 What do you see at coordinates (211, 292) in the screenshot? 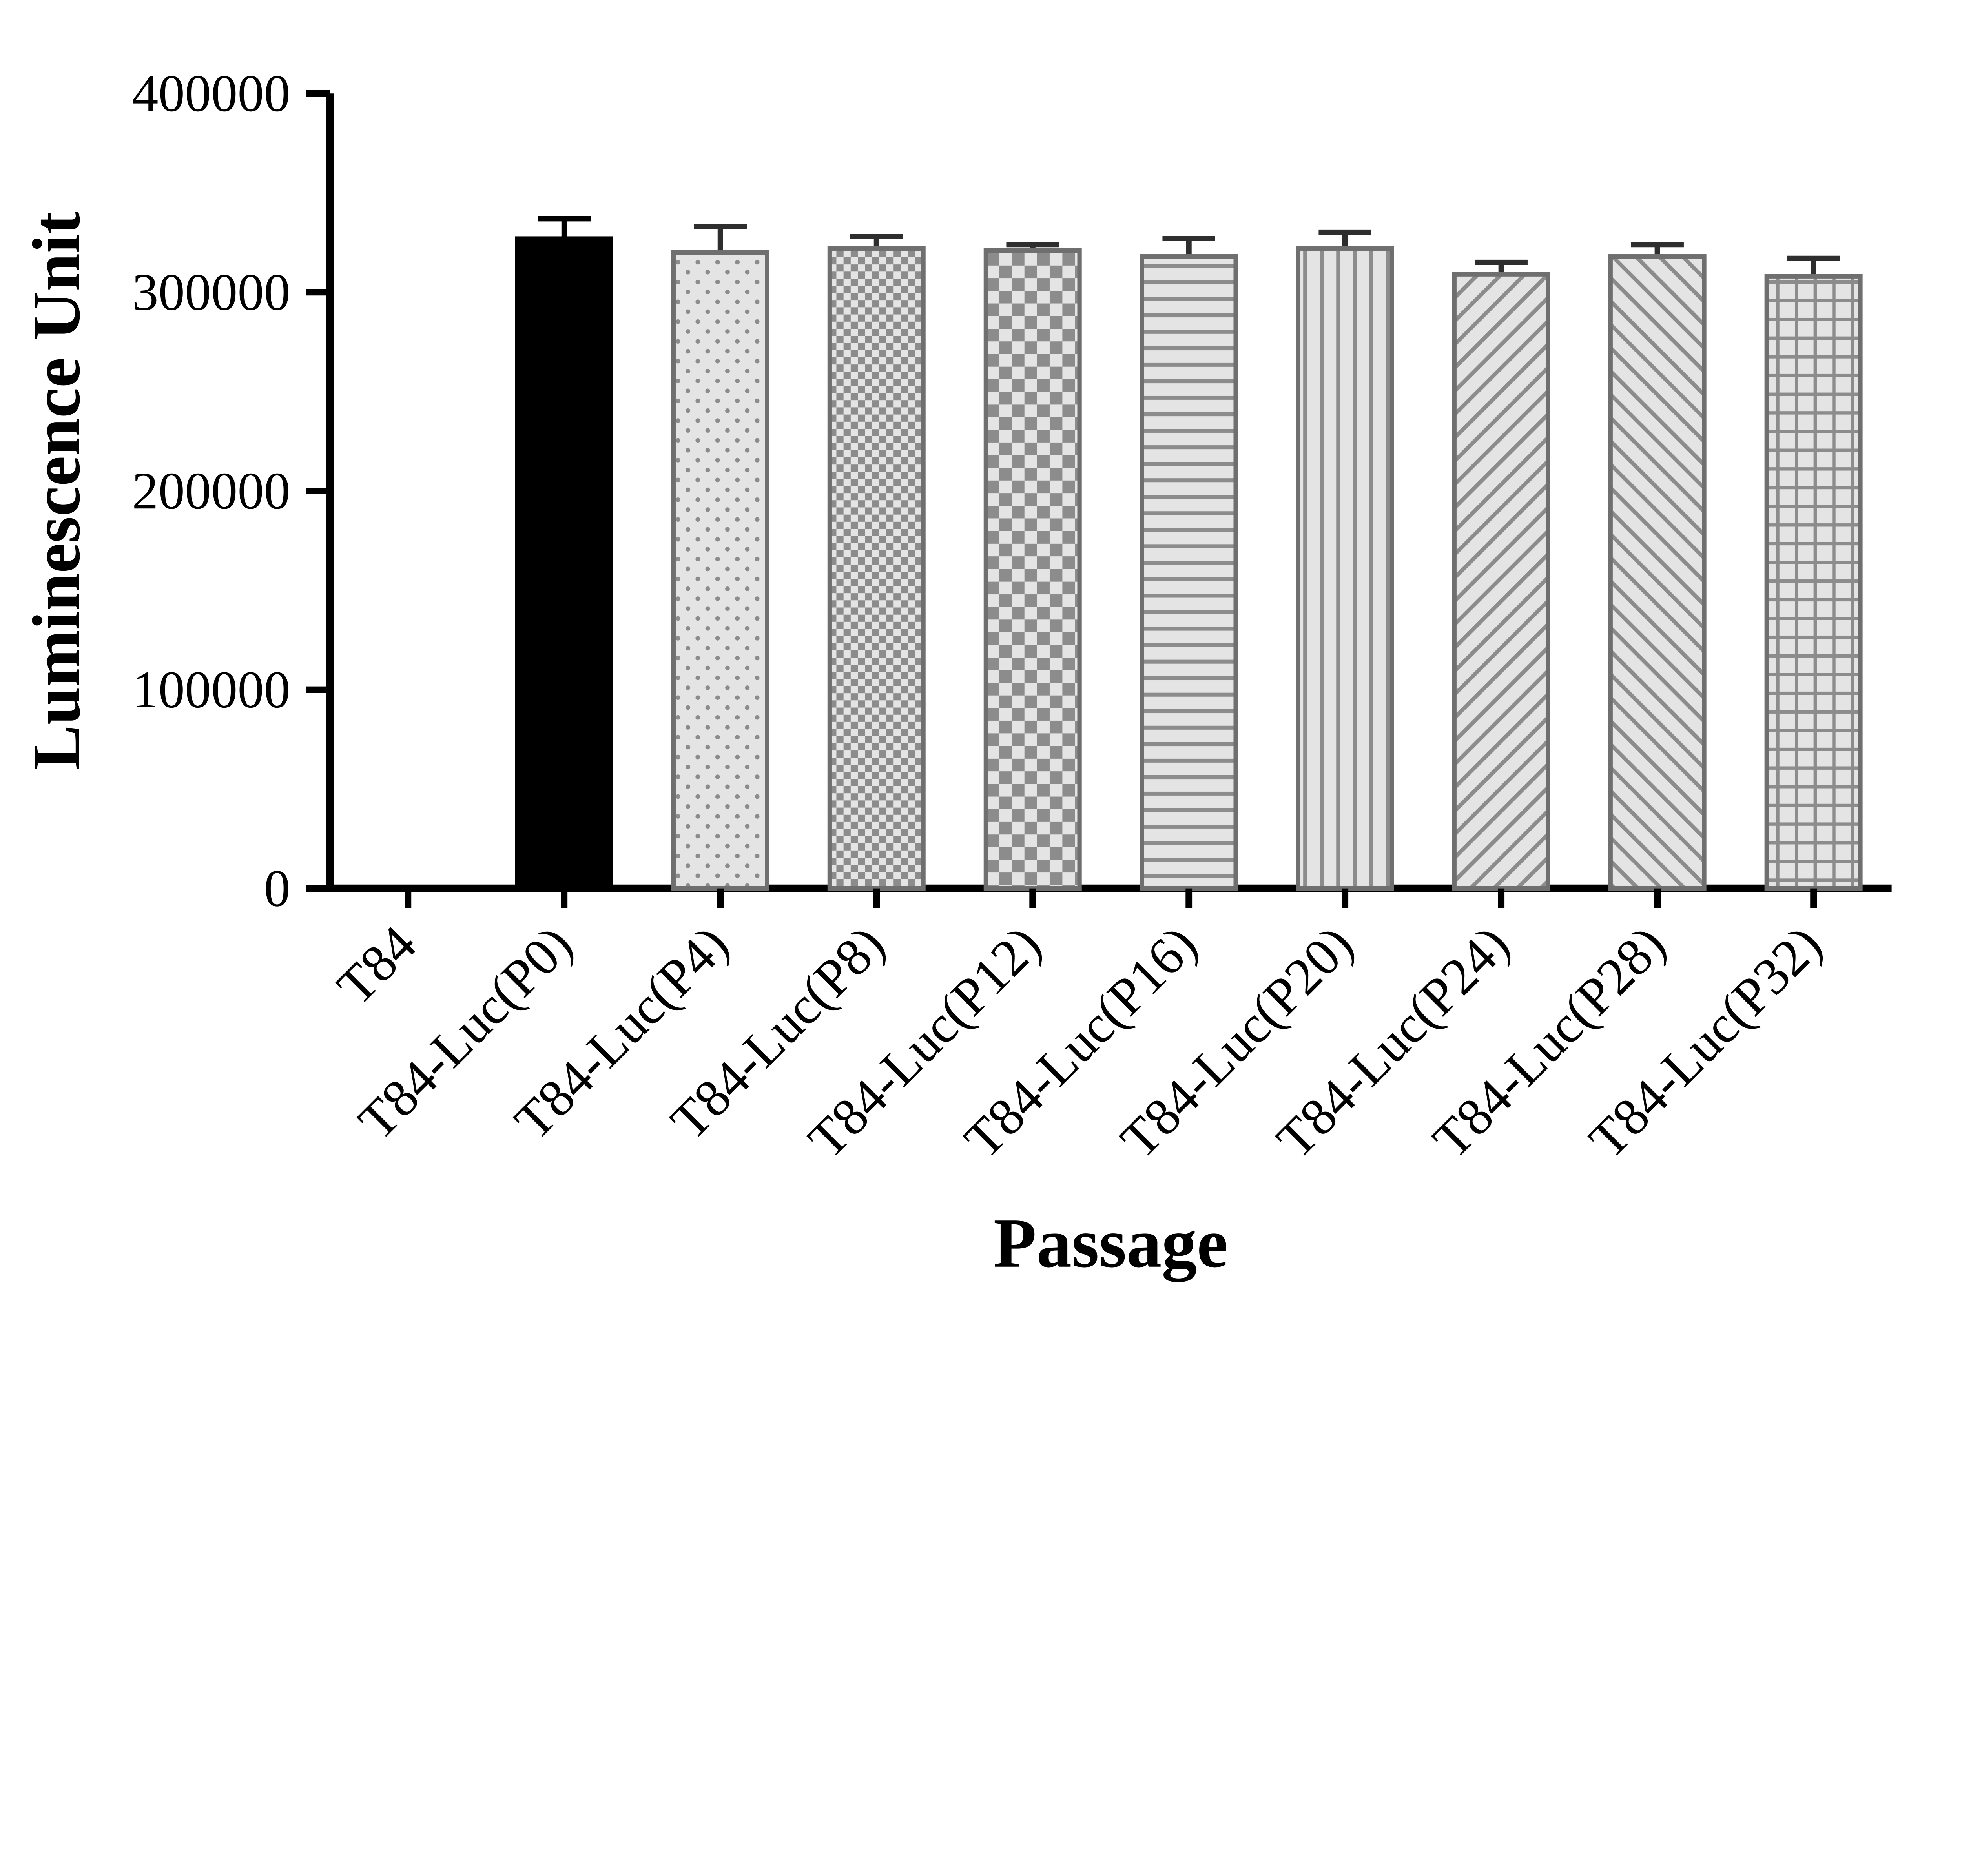
I see `y-tick-label: 300000` at bounding box center [211, 292].